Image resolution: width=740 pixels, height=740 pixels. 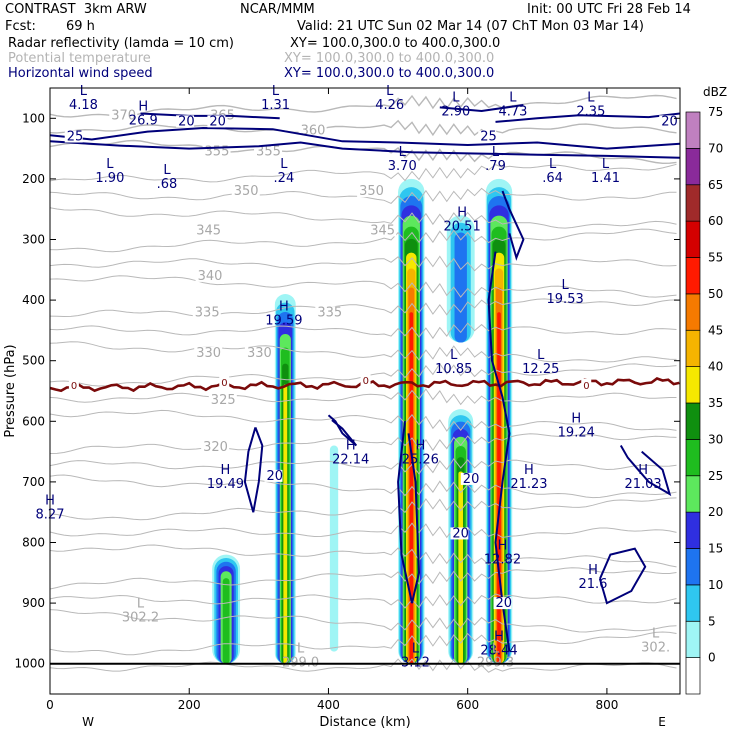 I want to click on y-tick-label: 400, so click(x=33, y=300).